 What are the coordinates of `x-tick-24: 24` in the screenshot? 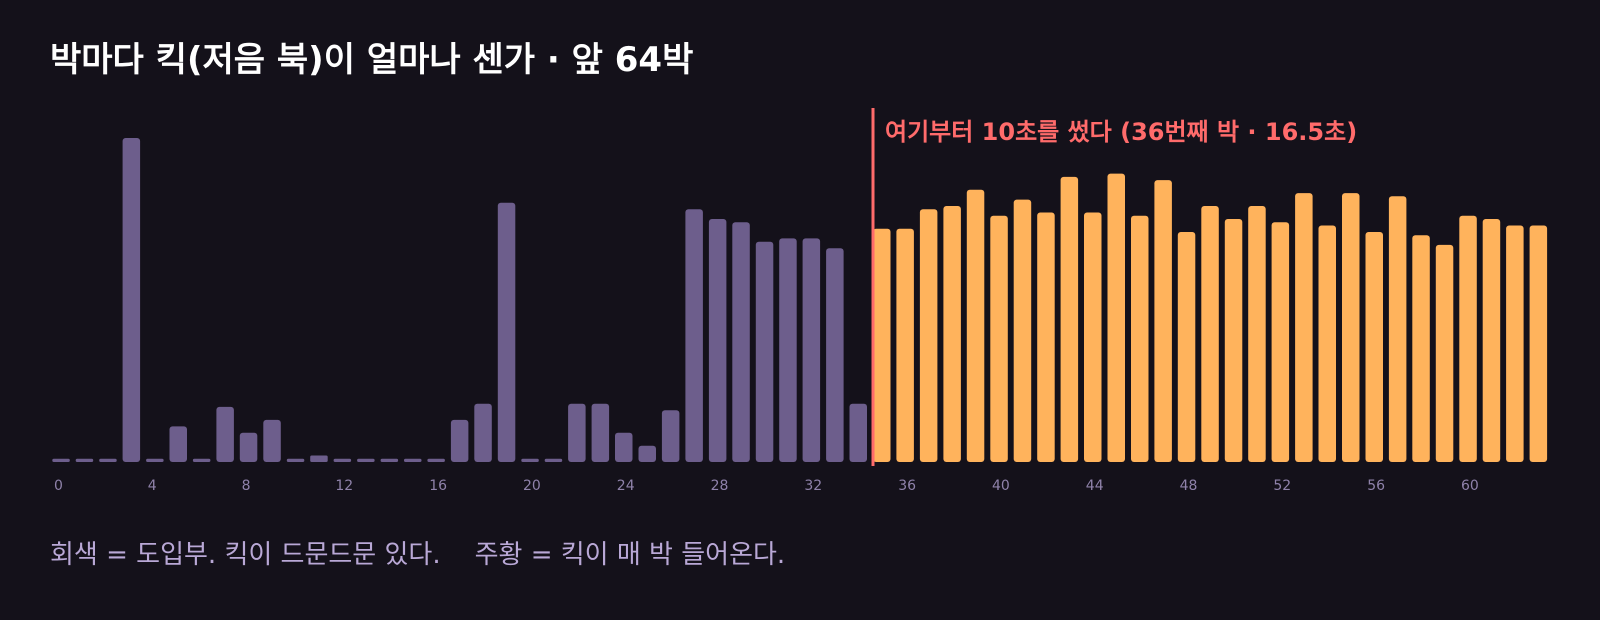 It's located at (626, 486).